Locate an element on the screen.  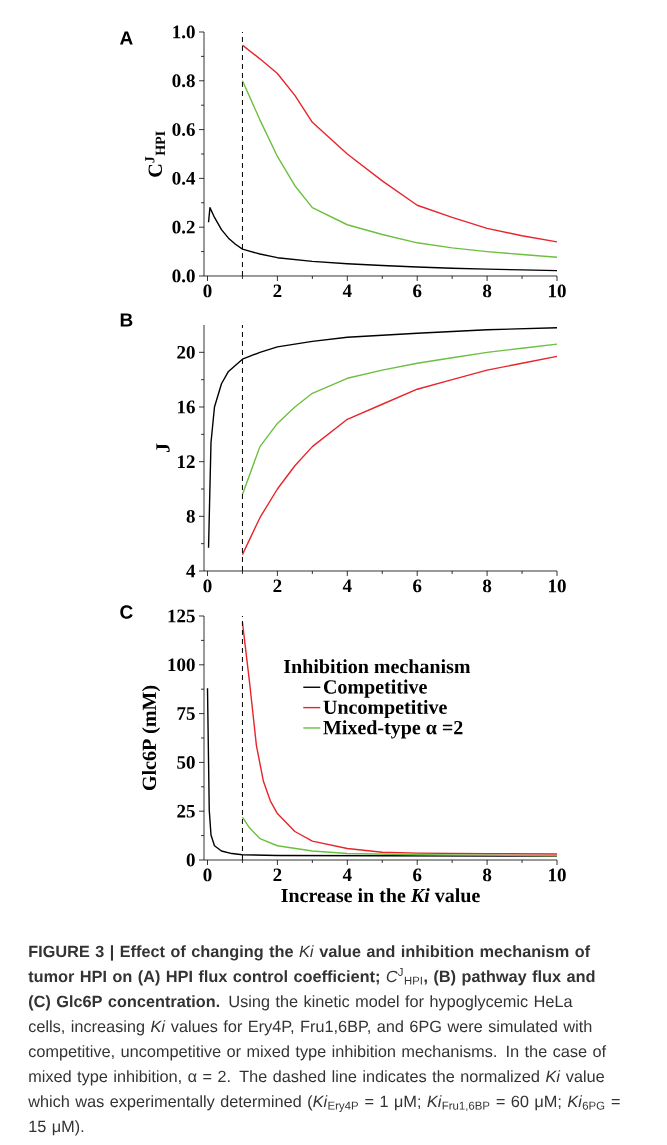
y-tick-label: 0.6 is located at coordinates (183, 130).